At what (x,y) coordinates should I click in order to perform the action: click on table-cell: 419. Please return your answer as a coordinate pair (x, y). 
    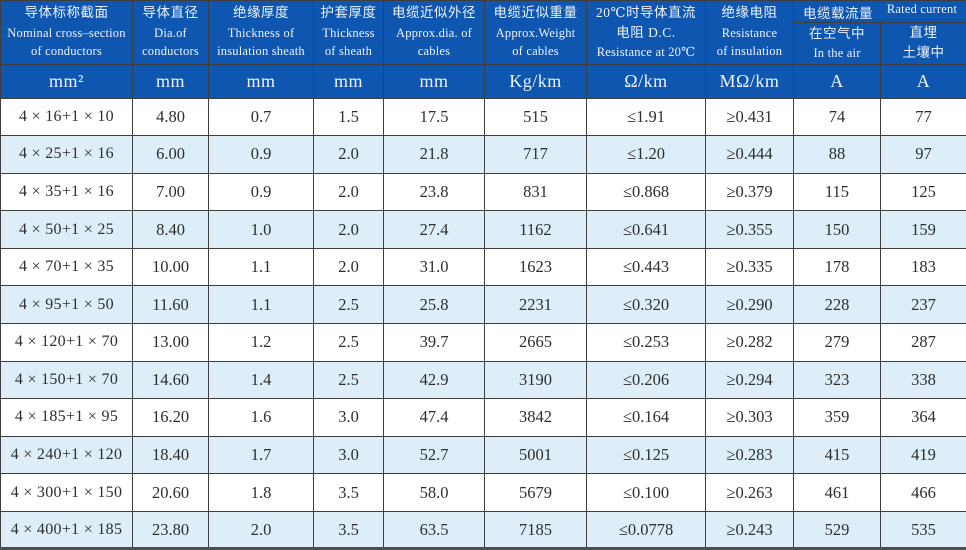
    Looking at the image, I should click on (923, 455).